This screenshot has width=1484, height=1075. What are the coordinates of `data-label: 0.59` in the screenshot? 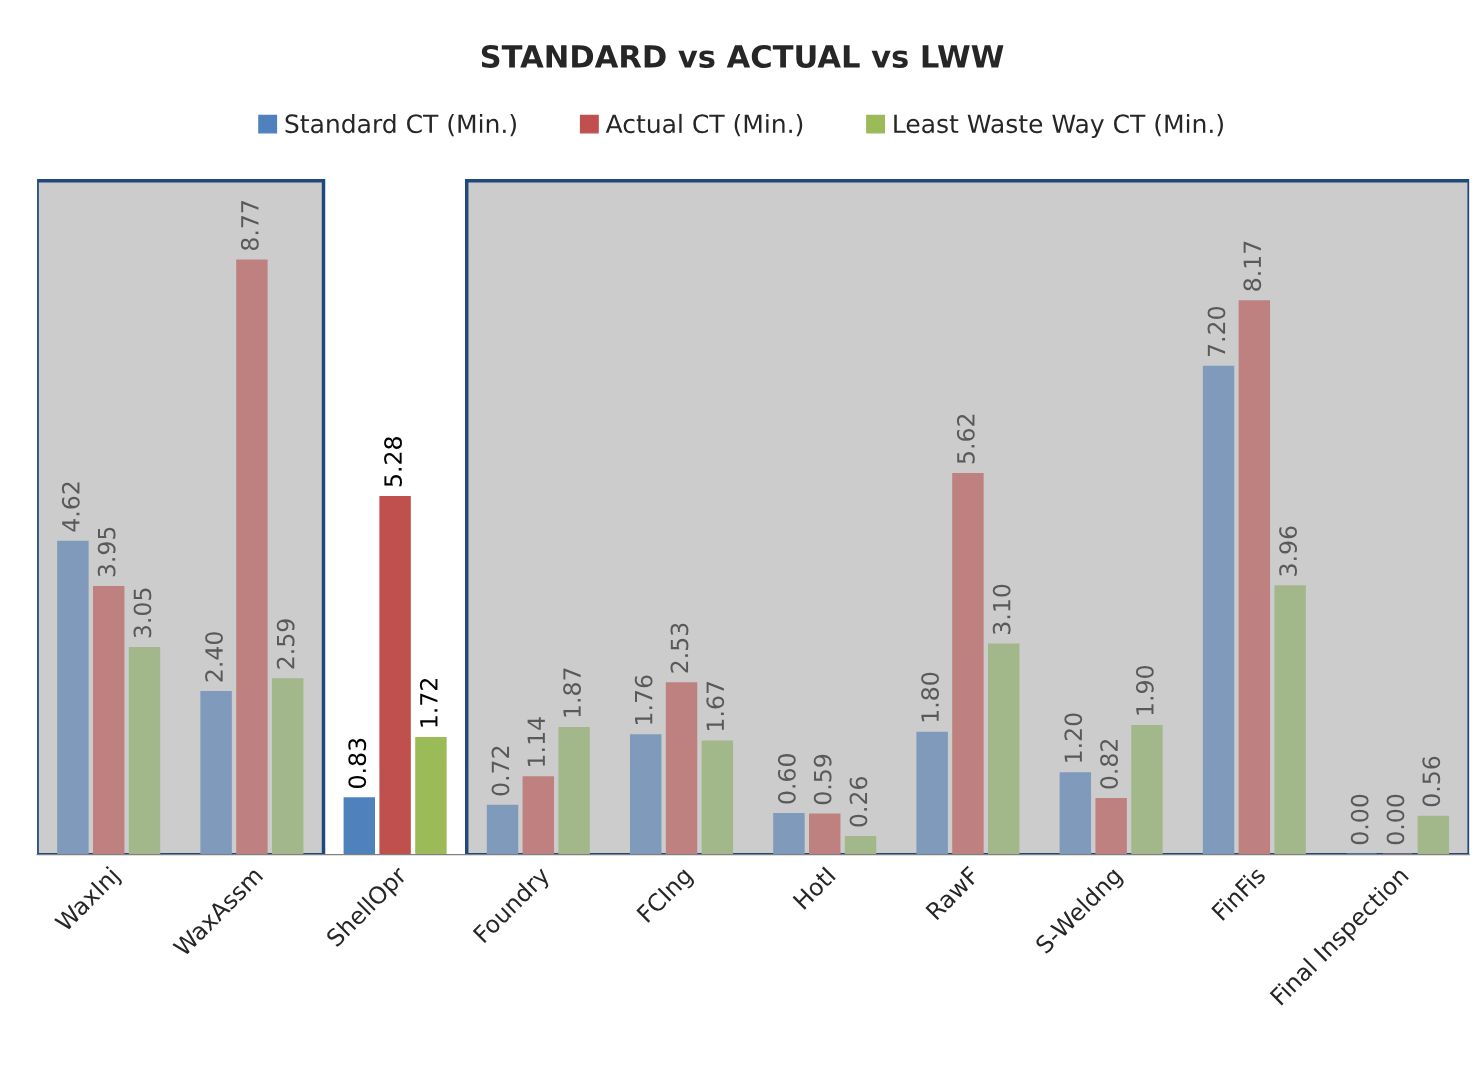 It's located at (822, 779).